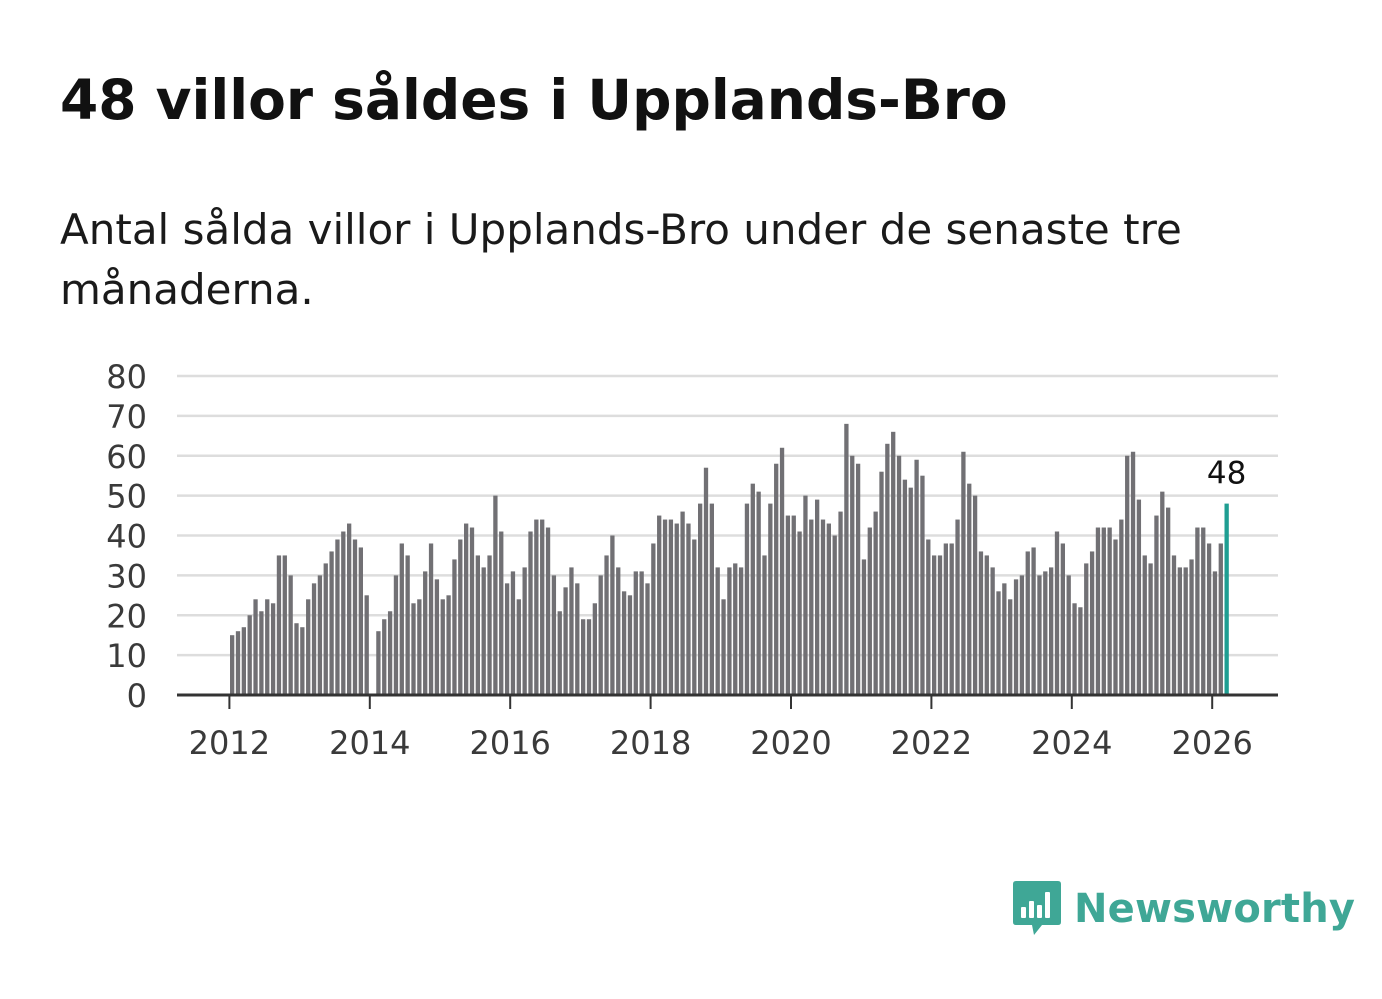 The image size is (1382, 999). What do you see at coordinates (137, 696) in the screenshot?
I see `y-tick-label-0: 0` at bounding box center [137, 696].